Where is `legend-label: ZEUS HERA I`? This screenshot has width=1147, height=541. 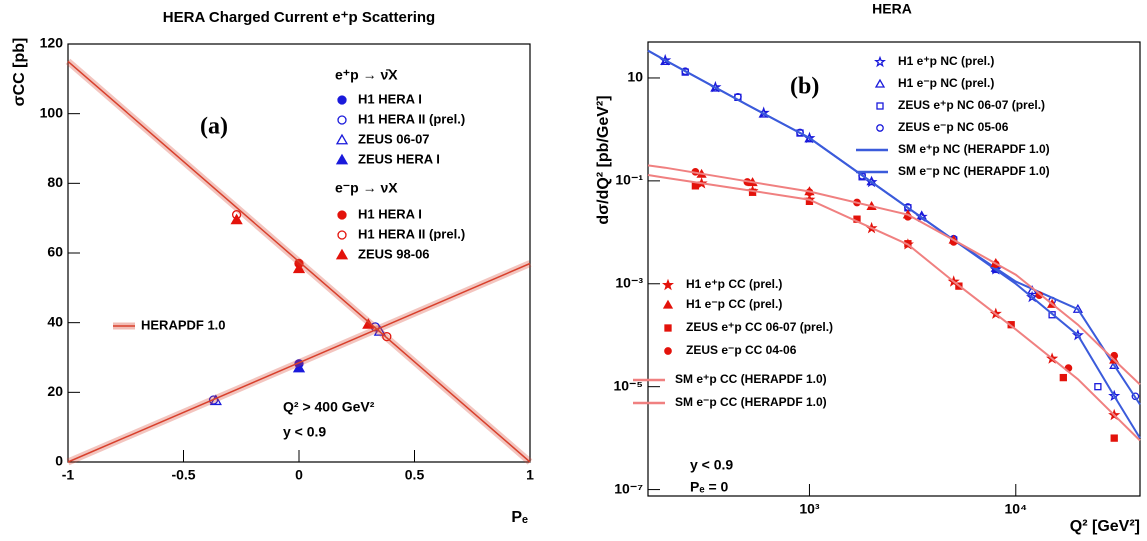
legend-label: ZEUS HERA I is located at coordinates (399, 158).